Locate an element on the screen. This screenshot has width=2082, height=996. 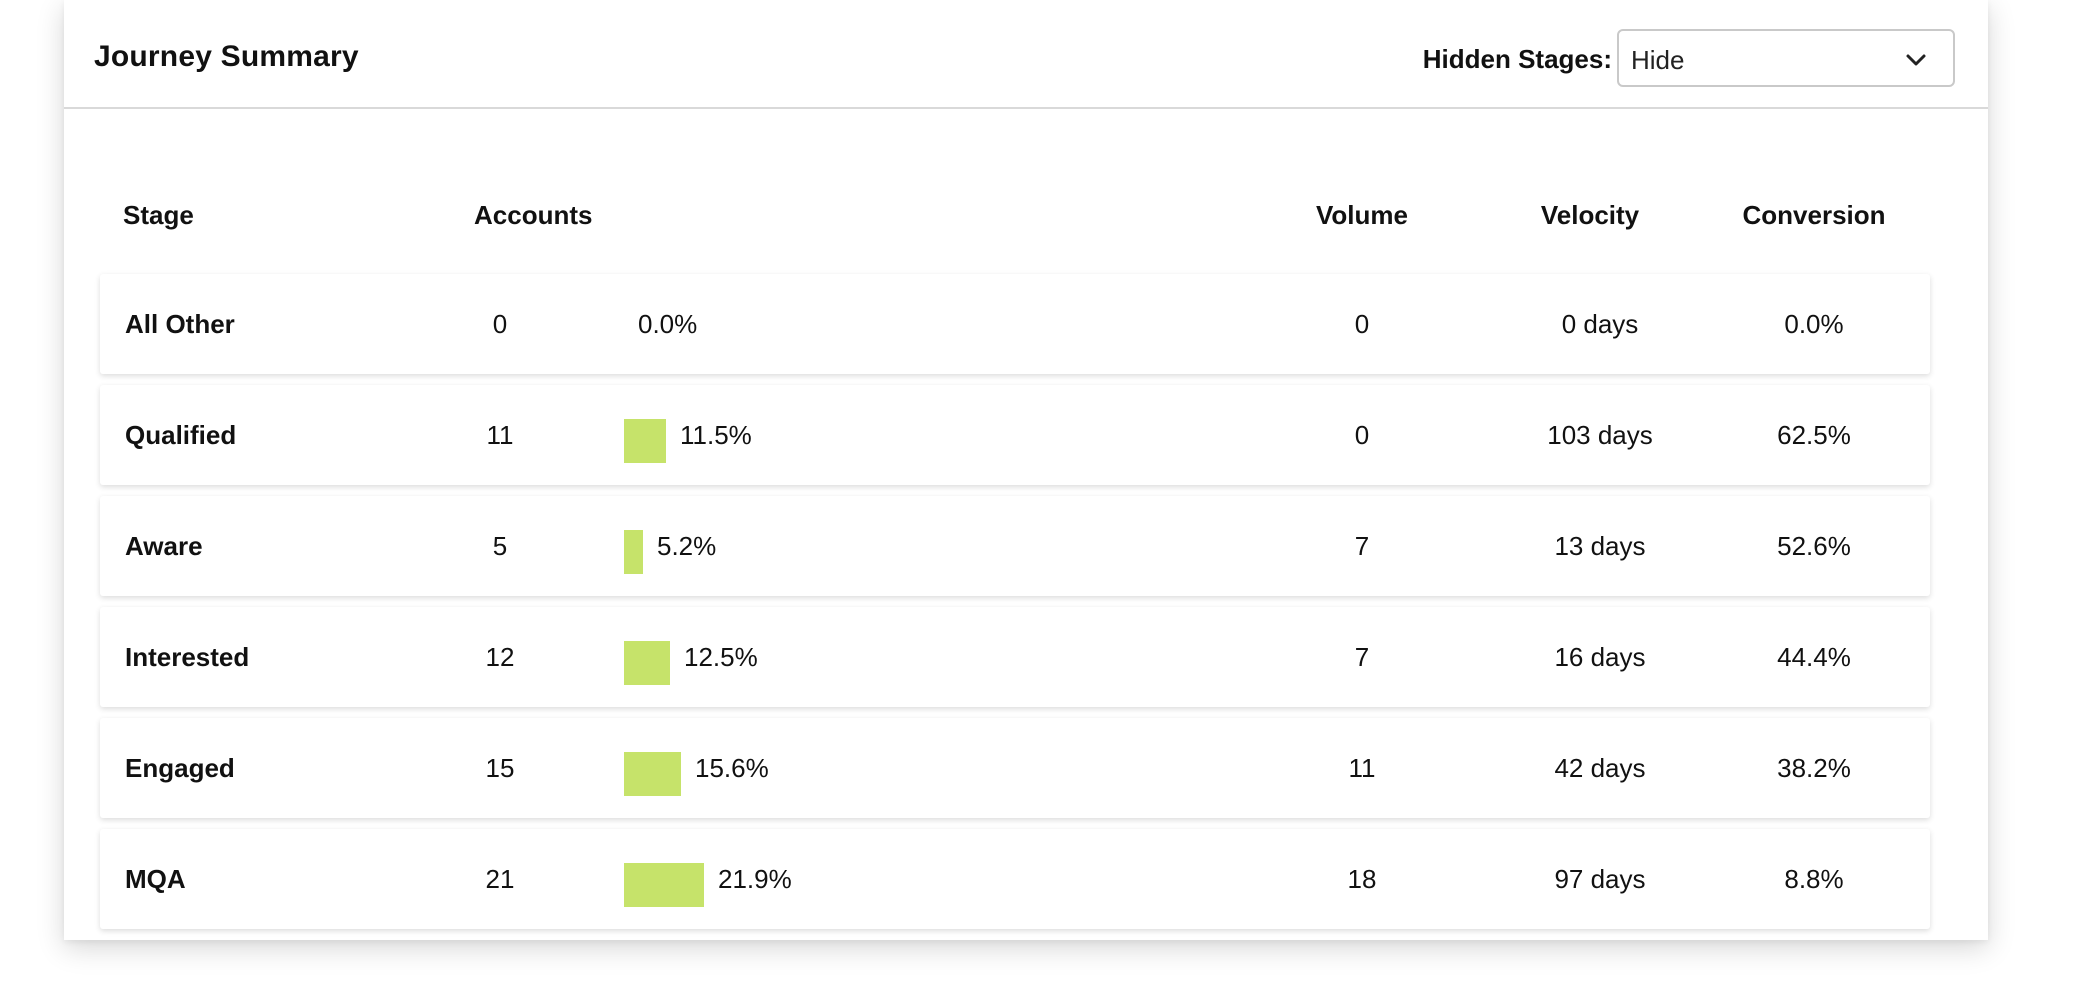
conversion-value: 38.2% is located at coordinates (1814, 768).